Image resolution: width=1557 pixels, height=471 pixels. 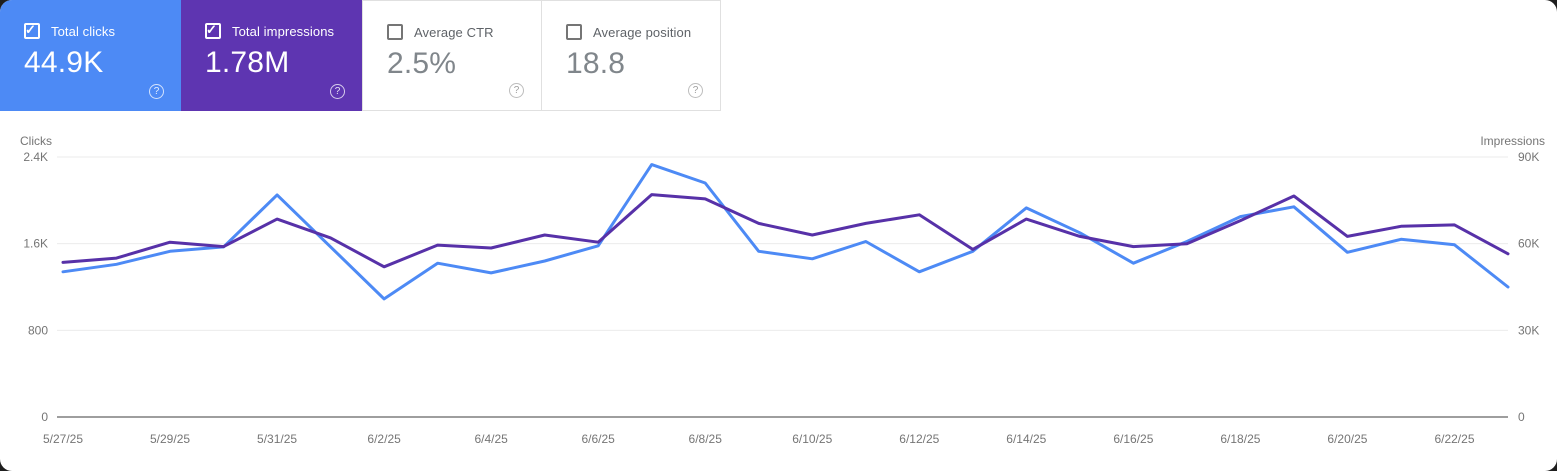 What do you see at coordinates (384, 439) in the screenshot?
I see `x-axis-date-label: 6/2/25` at bounding box center [384, 439].